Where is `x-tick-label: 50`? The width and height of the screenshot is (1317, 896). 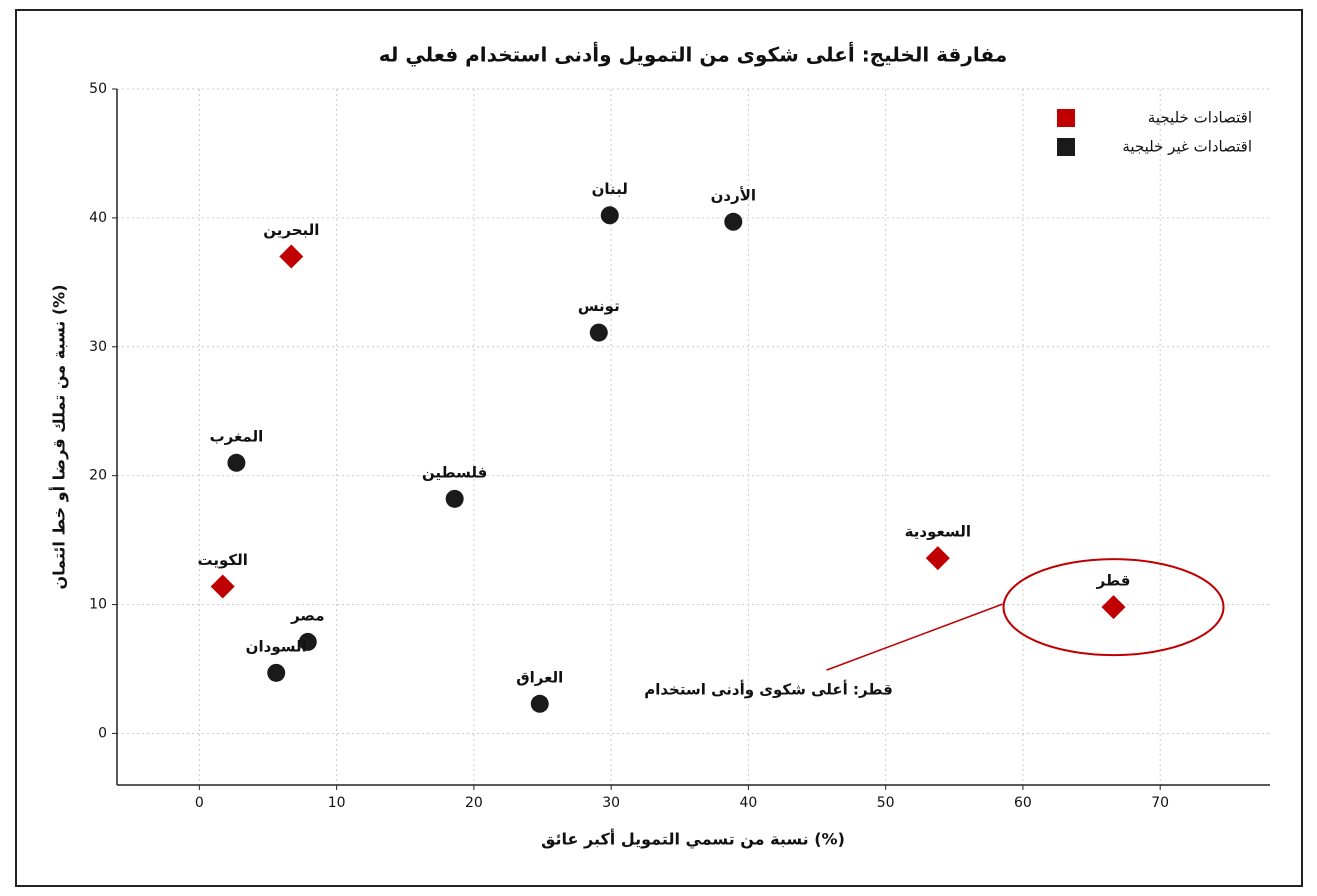 x-tick-label: 50 is located at coordinates (886, 803).